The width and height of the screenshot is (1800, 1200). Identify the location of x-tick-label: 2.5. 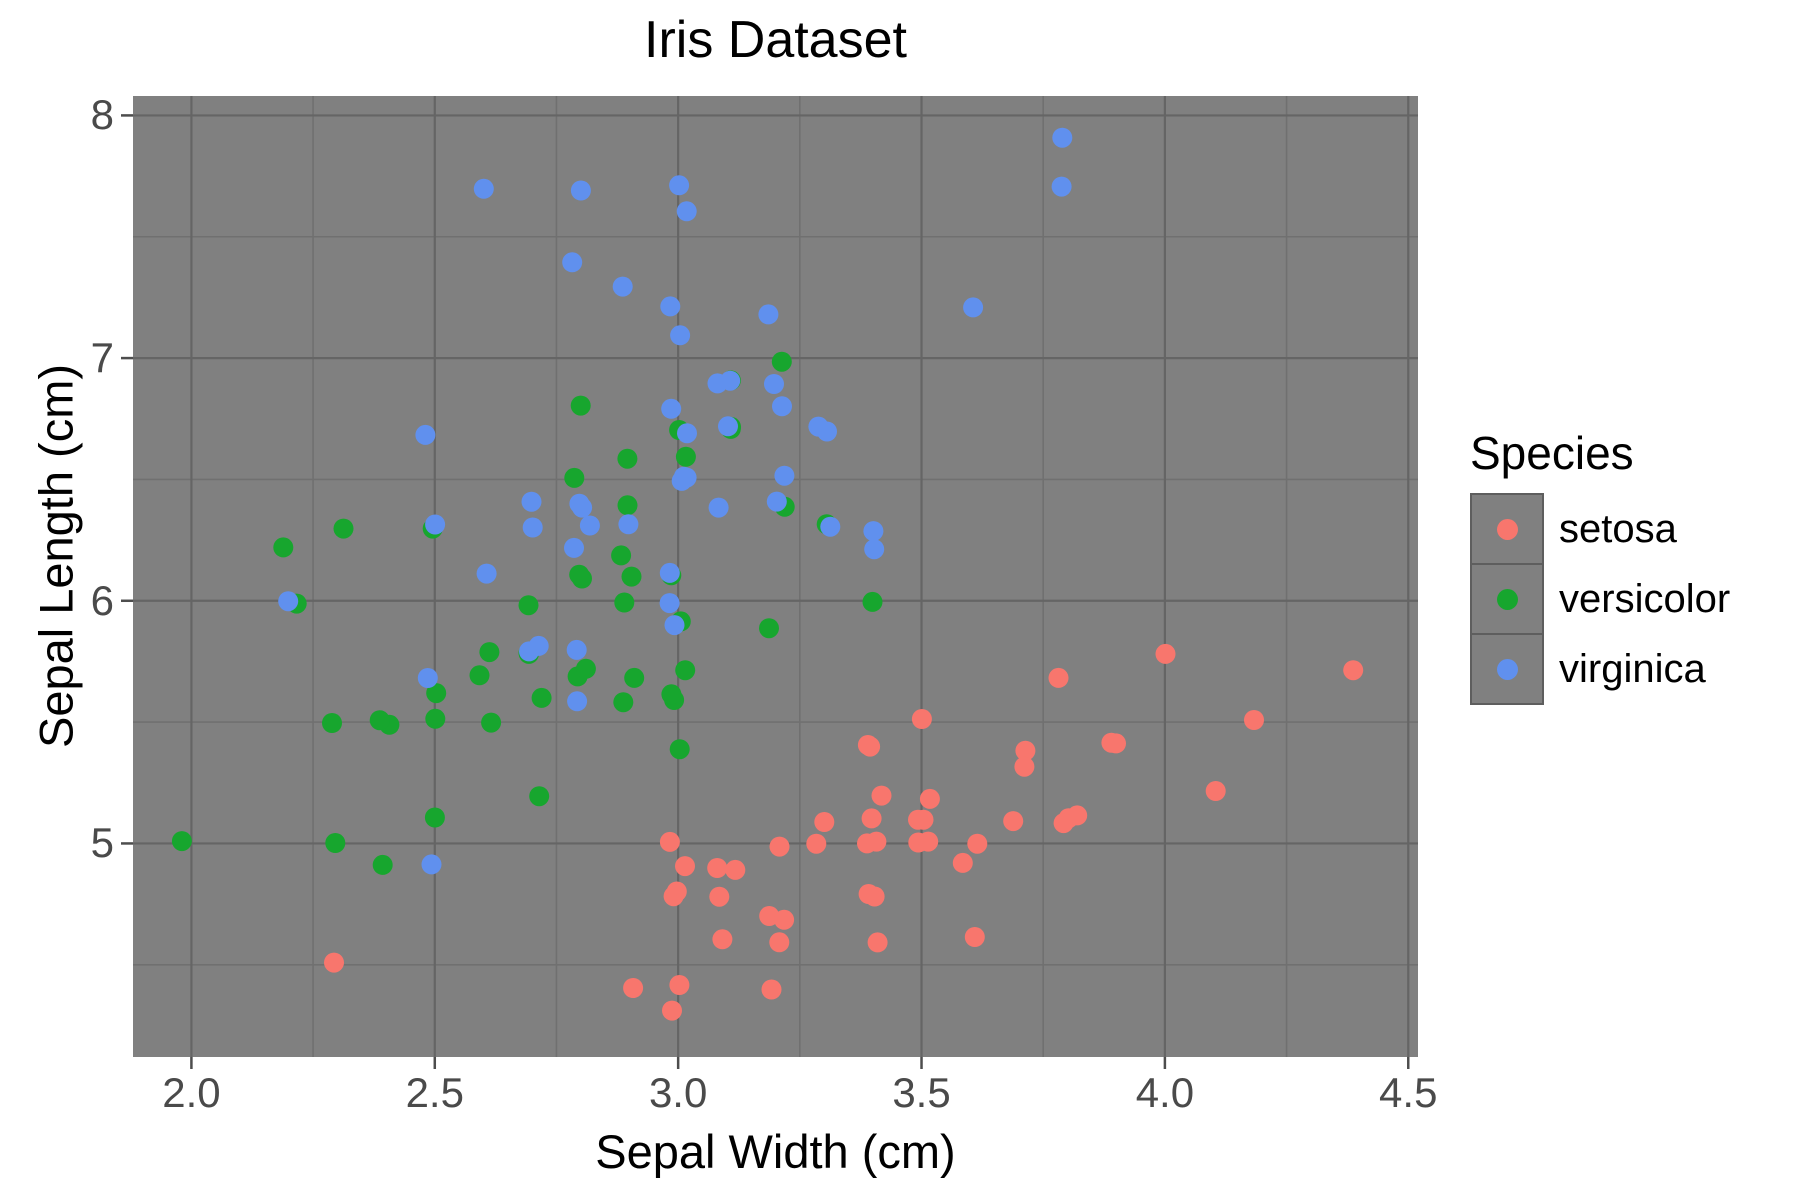
(434, 1092).